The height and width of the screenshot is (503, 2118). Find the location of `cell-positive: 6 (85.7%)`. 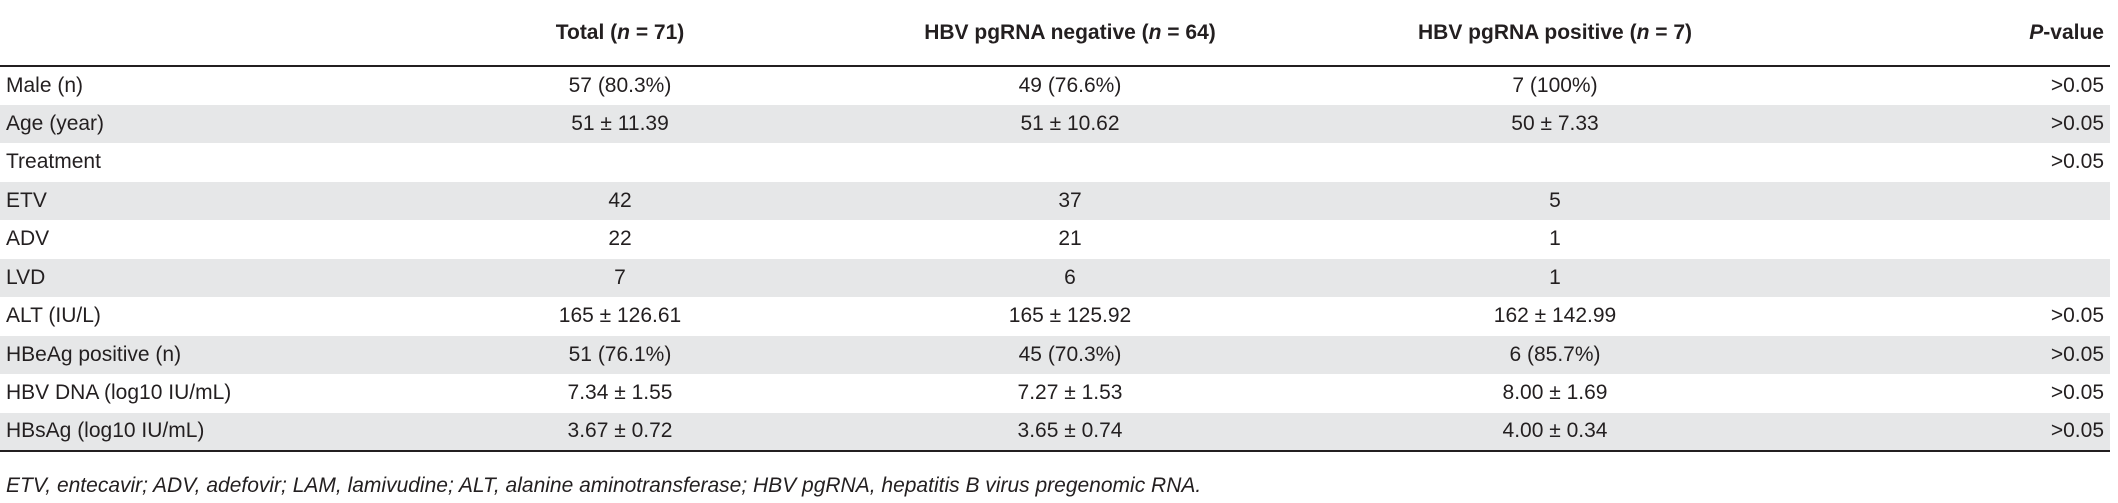

cell-positive: 6 (85.7%) is located at coordinates (1555, 354).